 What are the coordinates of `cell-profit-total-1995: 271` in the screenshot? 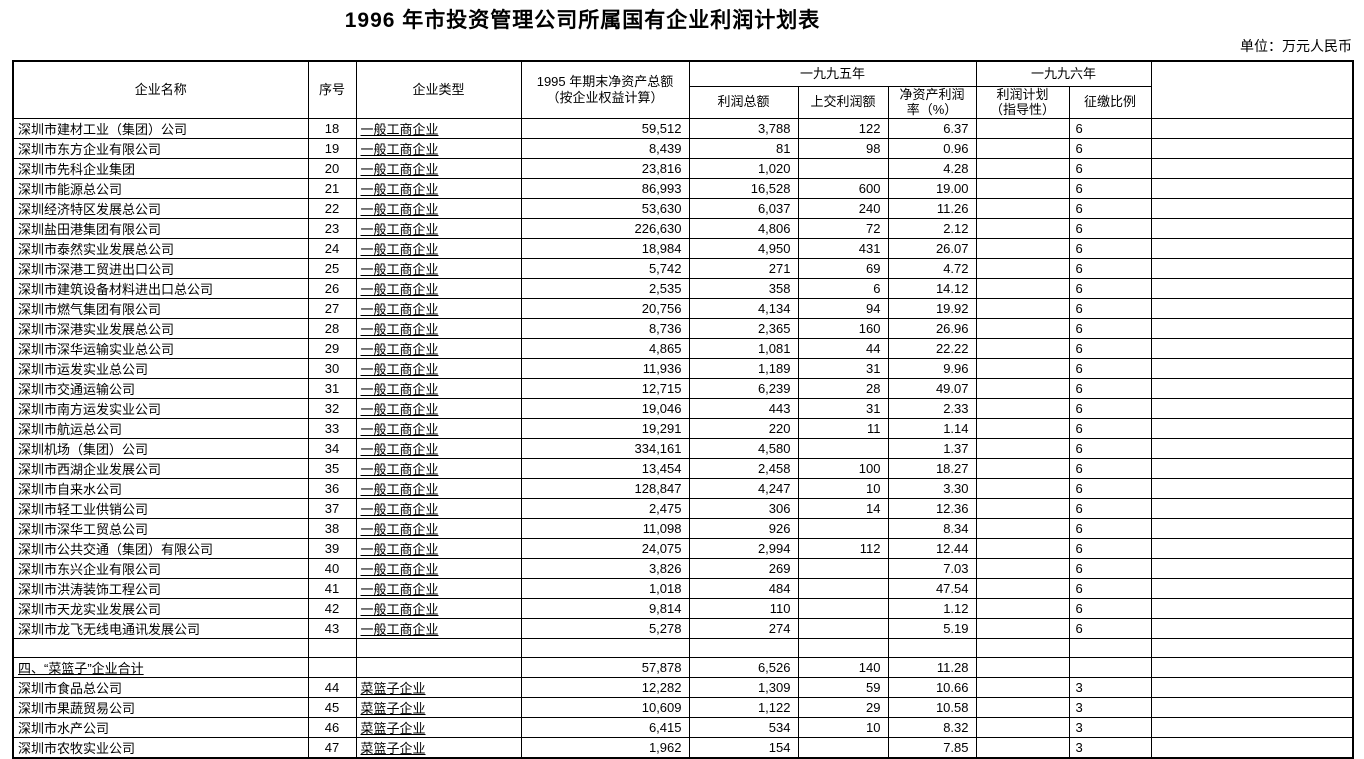 It's located at (743, 268).